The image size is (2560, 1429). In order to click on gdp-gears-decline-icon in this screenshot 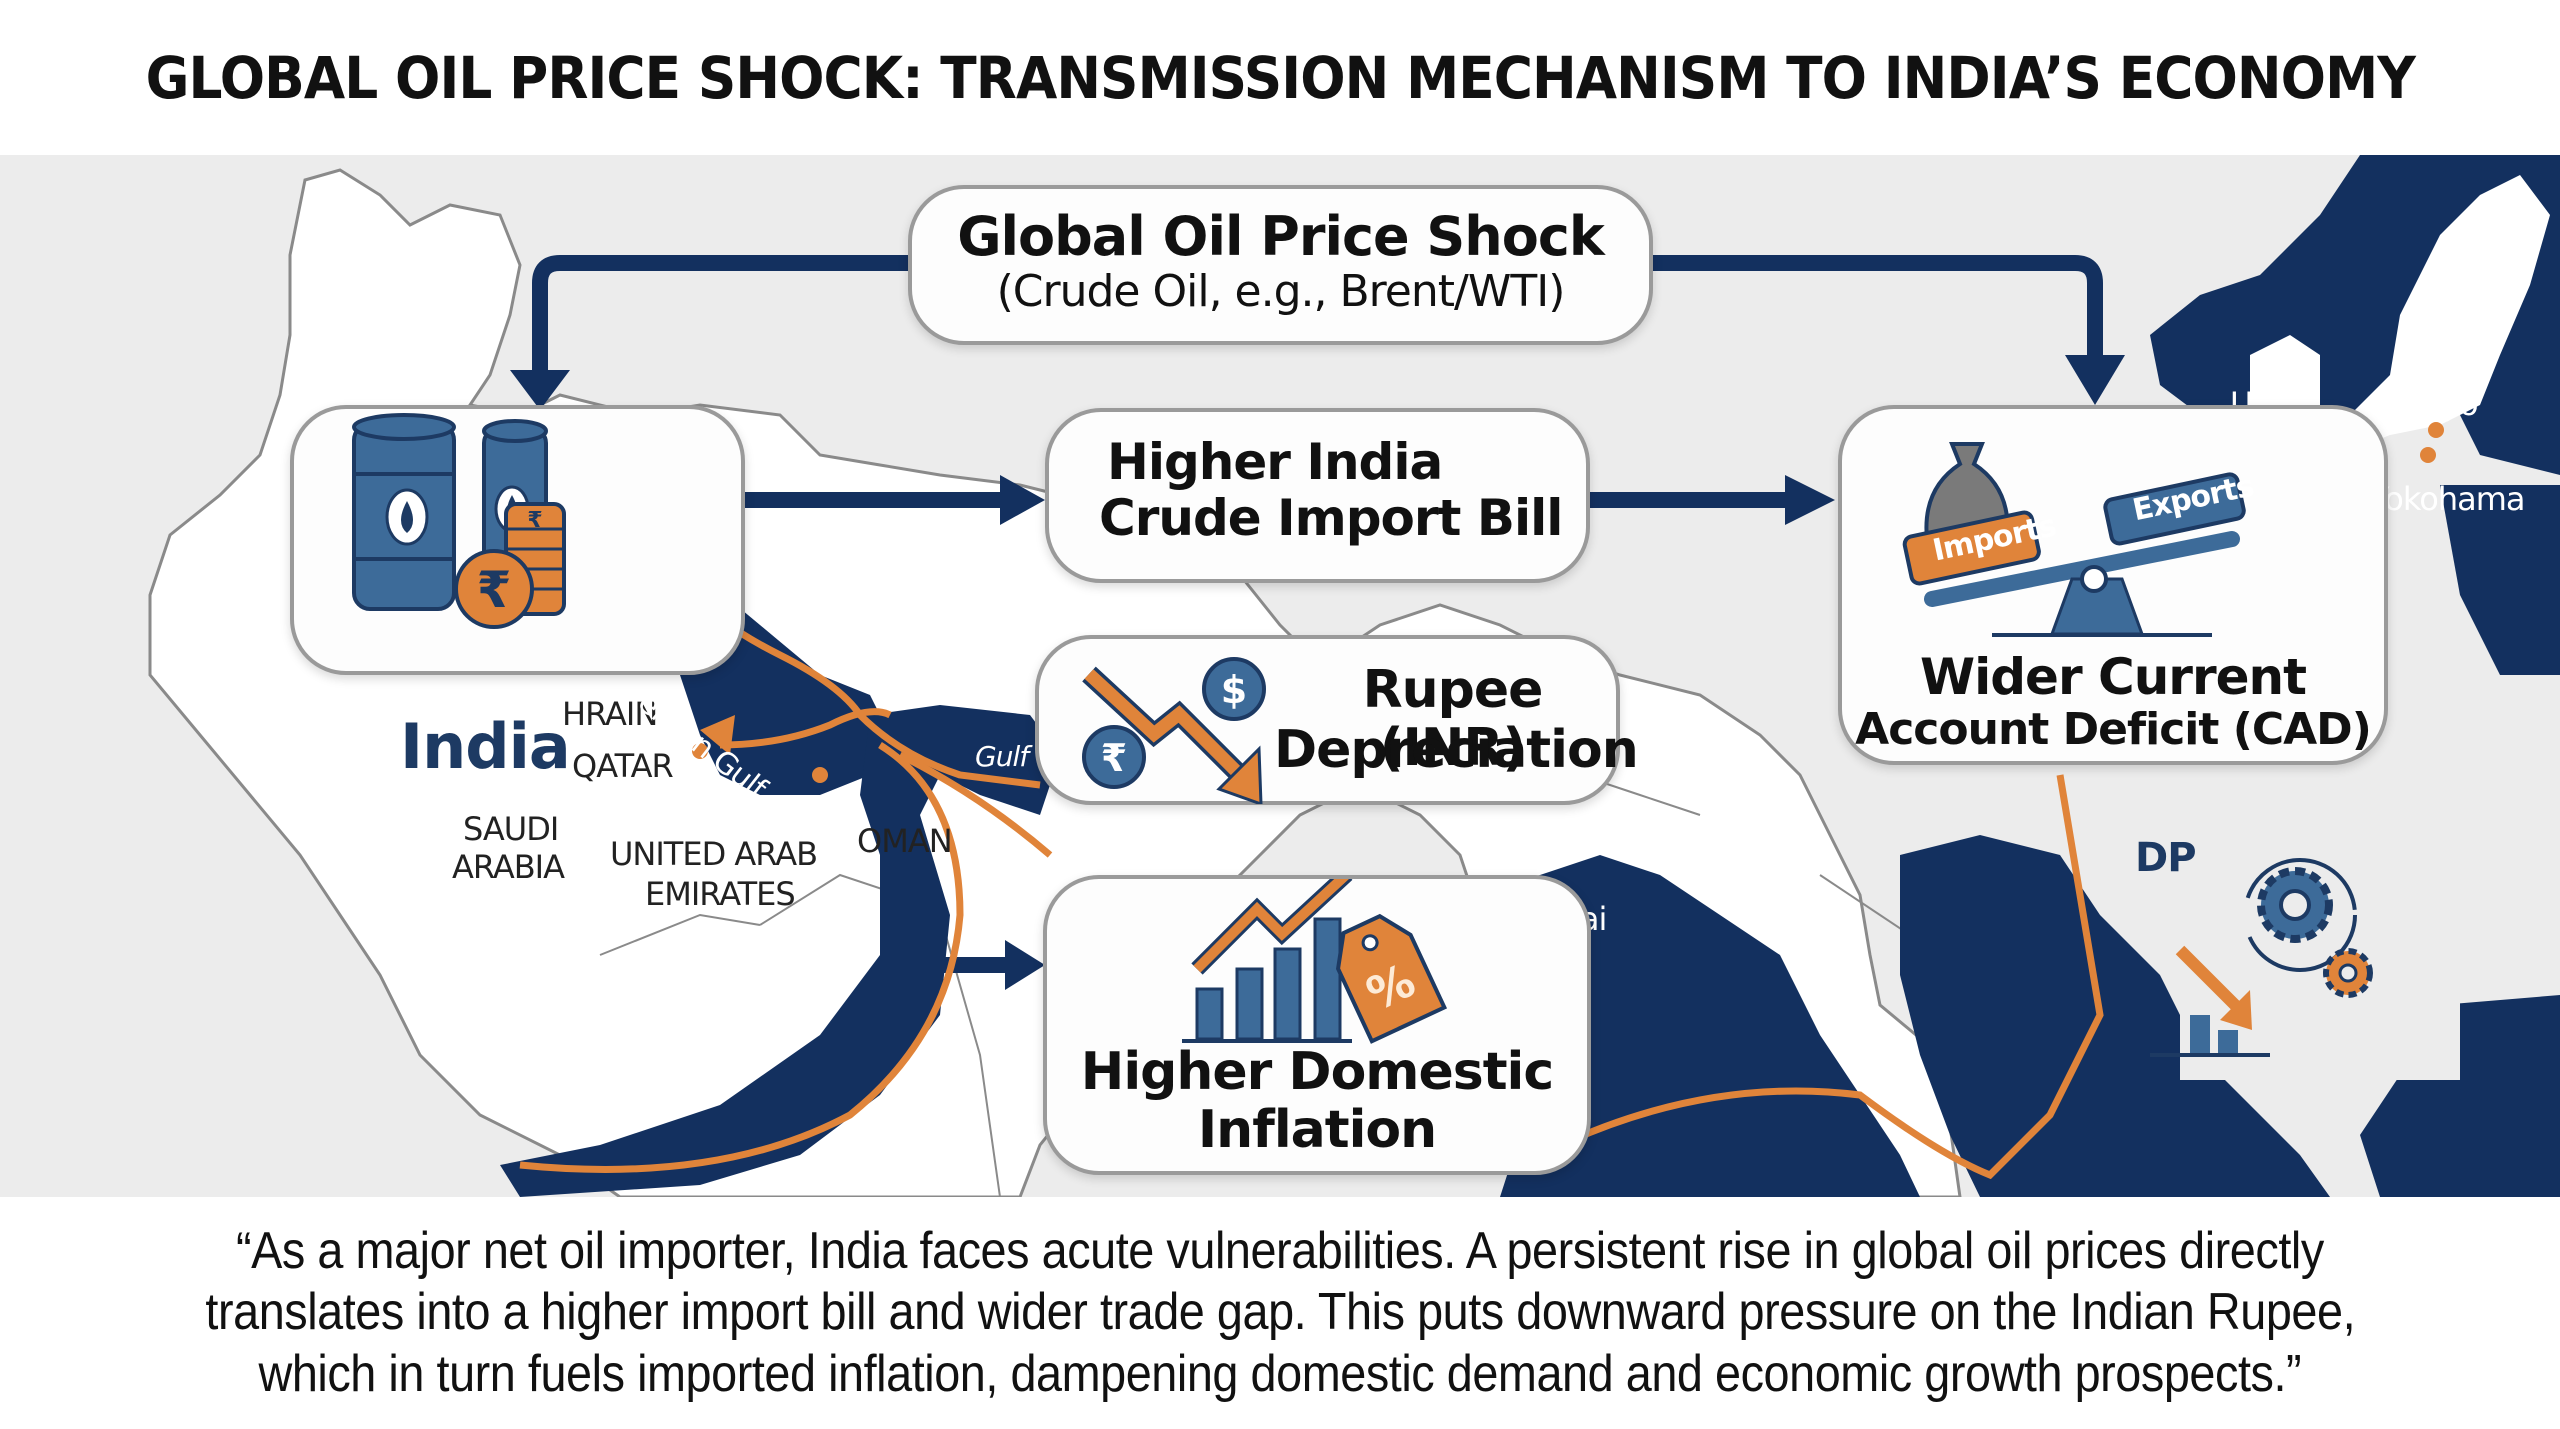, I will do `click(2305, 952)`.